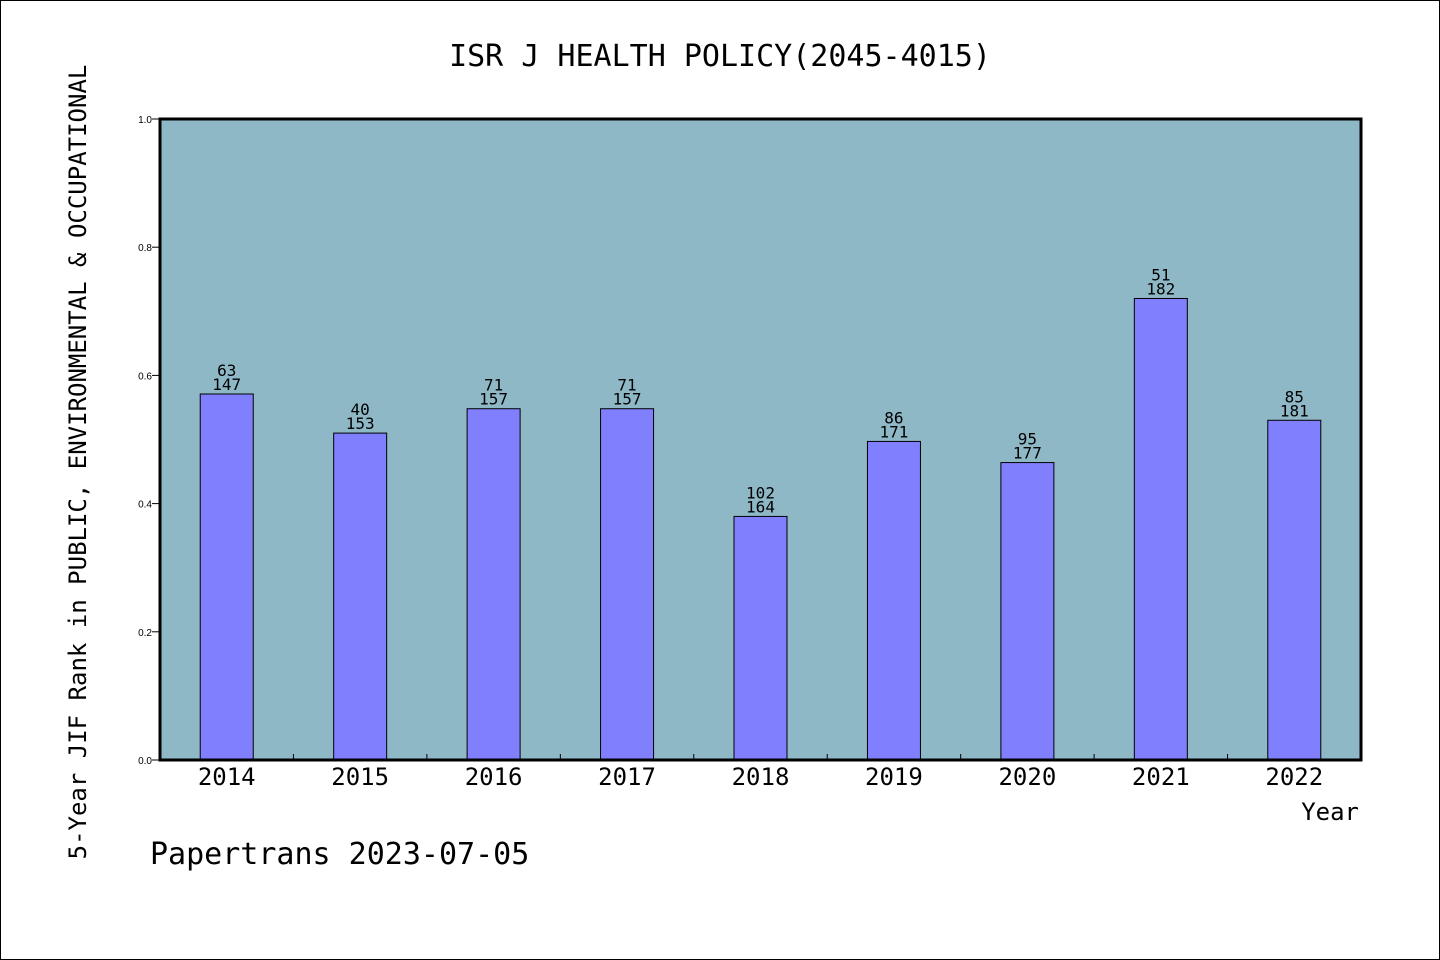 The height and width of the screenshot is (960, 1440). Describe the element at coordinates (360, 409) in the screenshot. I see `bar-label-rank: 40` at that location.